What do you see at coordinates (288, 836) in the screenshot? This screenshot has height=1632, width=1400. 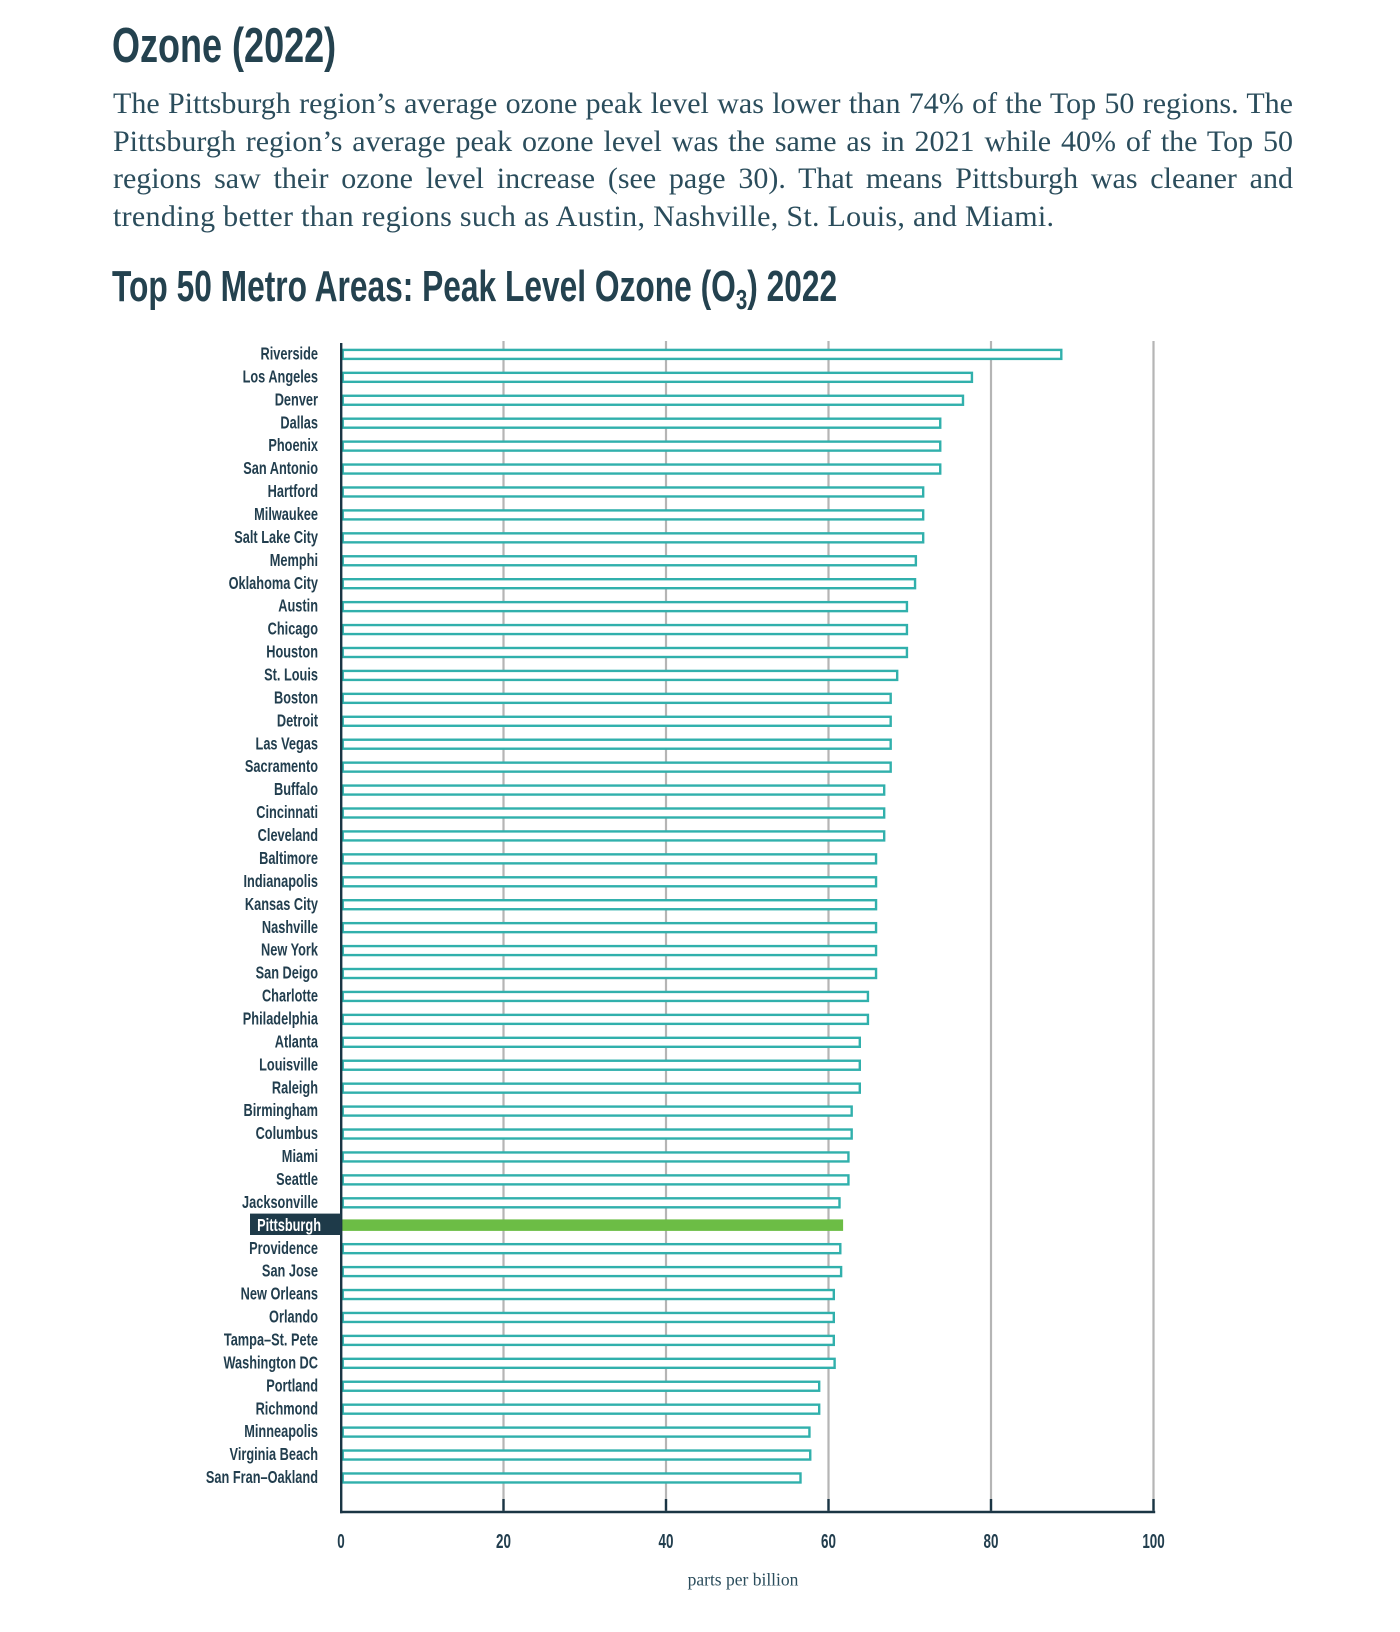 I see `svg-text: Cleveland` at bounding box center [288, 836].